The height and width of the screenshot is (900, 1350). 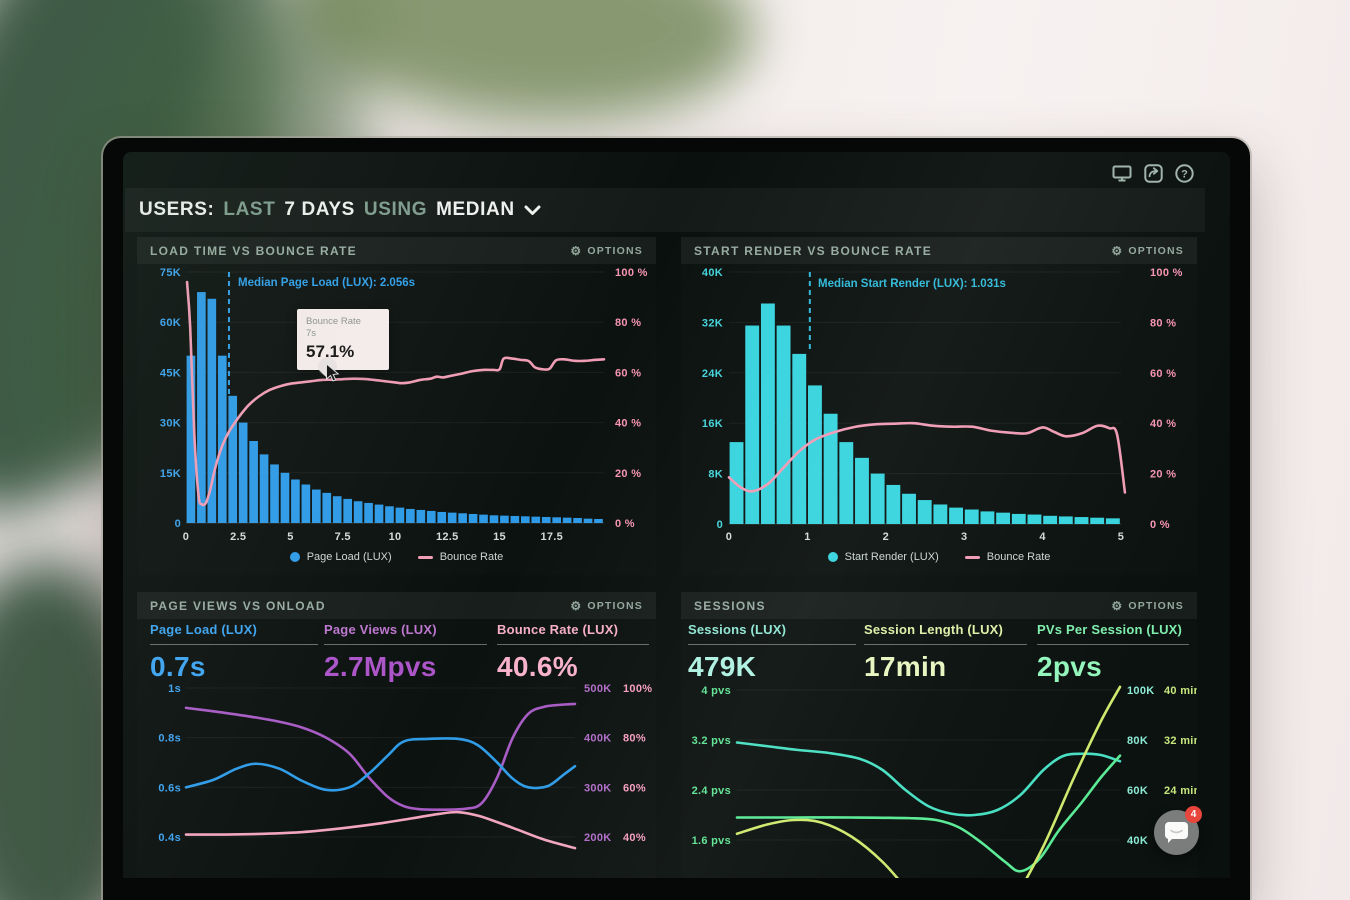 I want to click on svg-text: 8K, so click(x=715, y=475).